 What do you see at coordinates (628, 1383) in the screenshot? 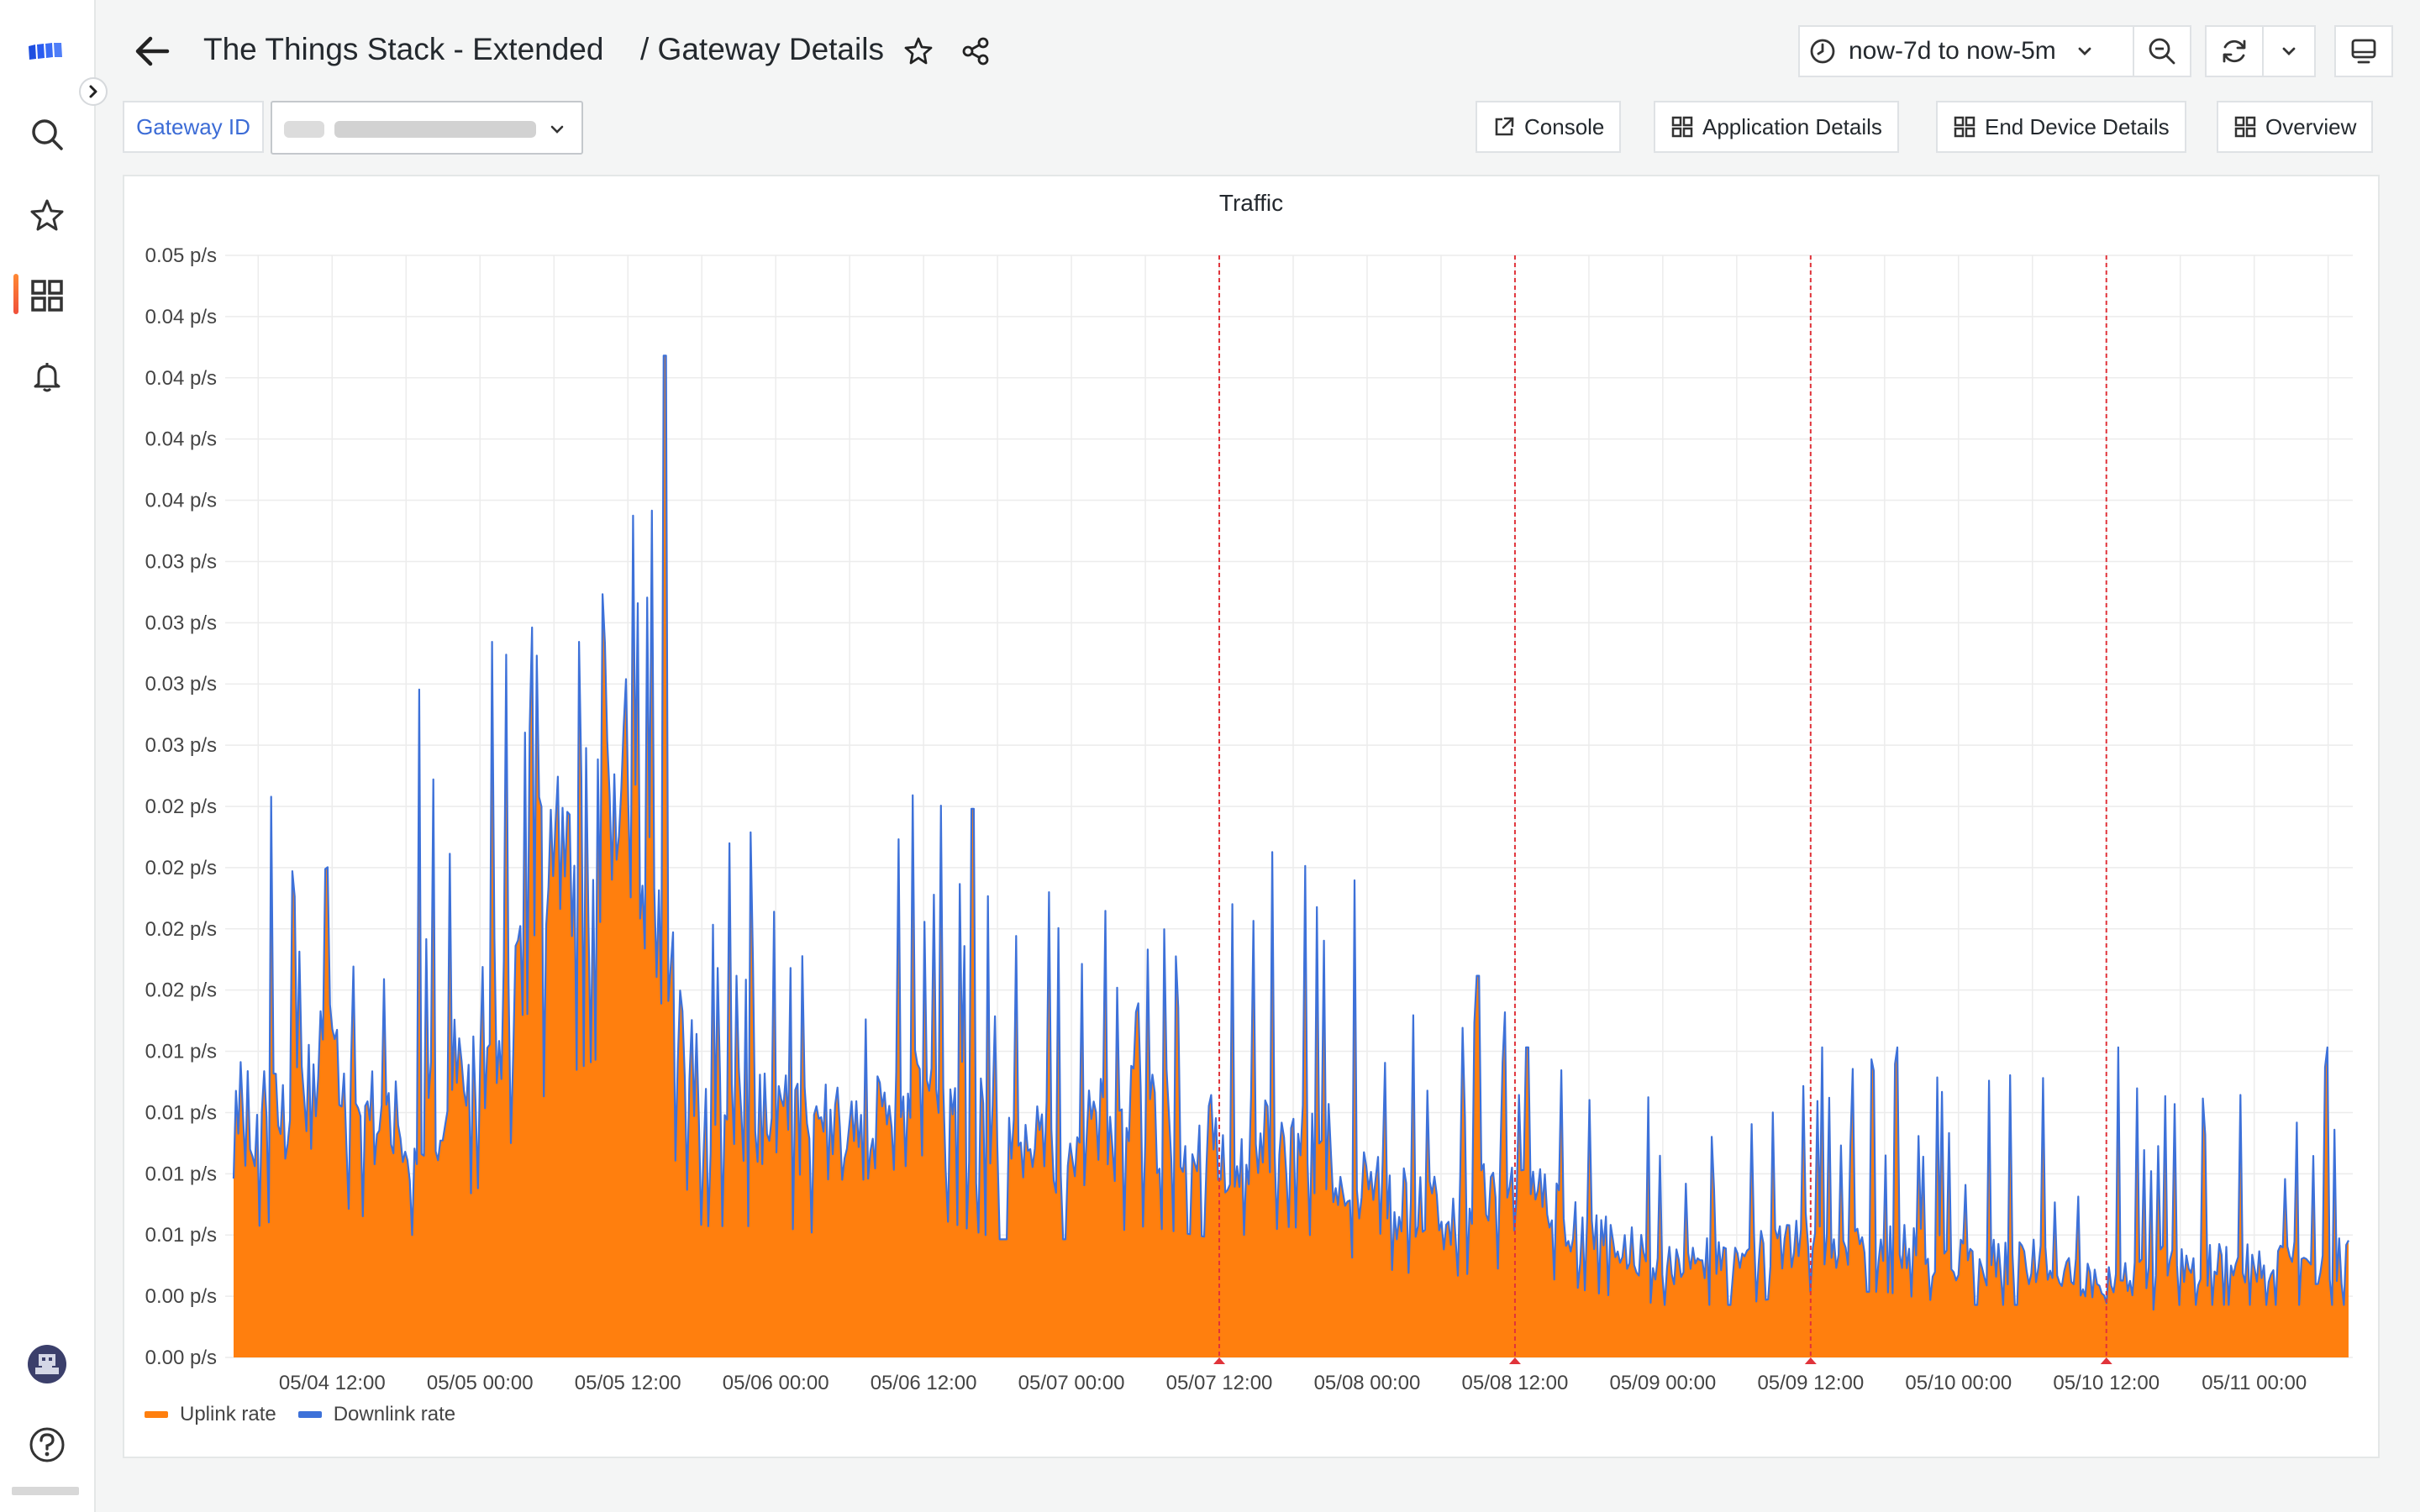
I see `x-tick-label: 05/05 12:00` at bounding box center [628, 1383].